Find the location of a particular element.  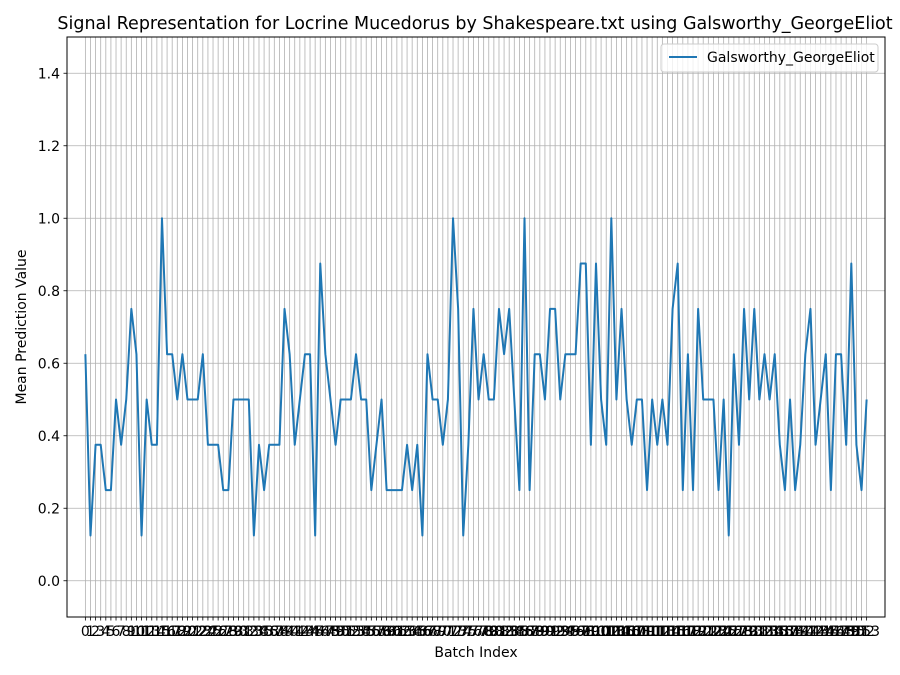

x-tick-label: 17 is located at coordinates (172, 632).